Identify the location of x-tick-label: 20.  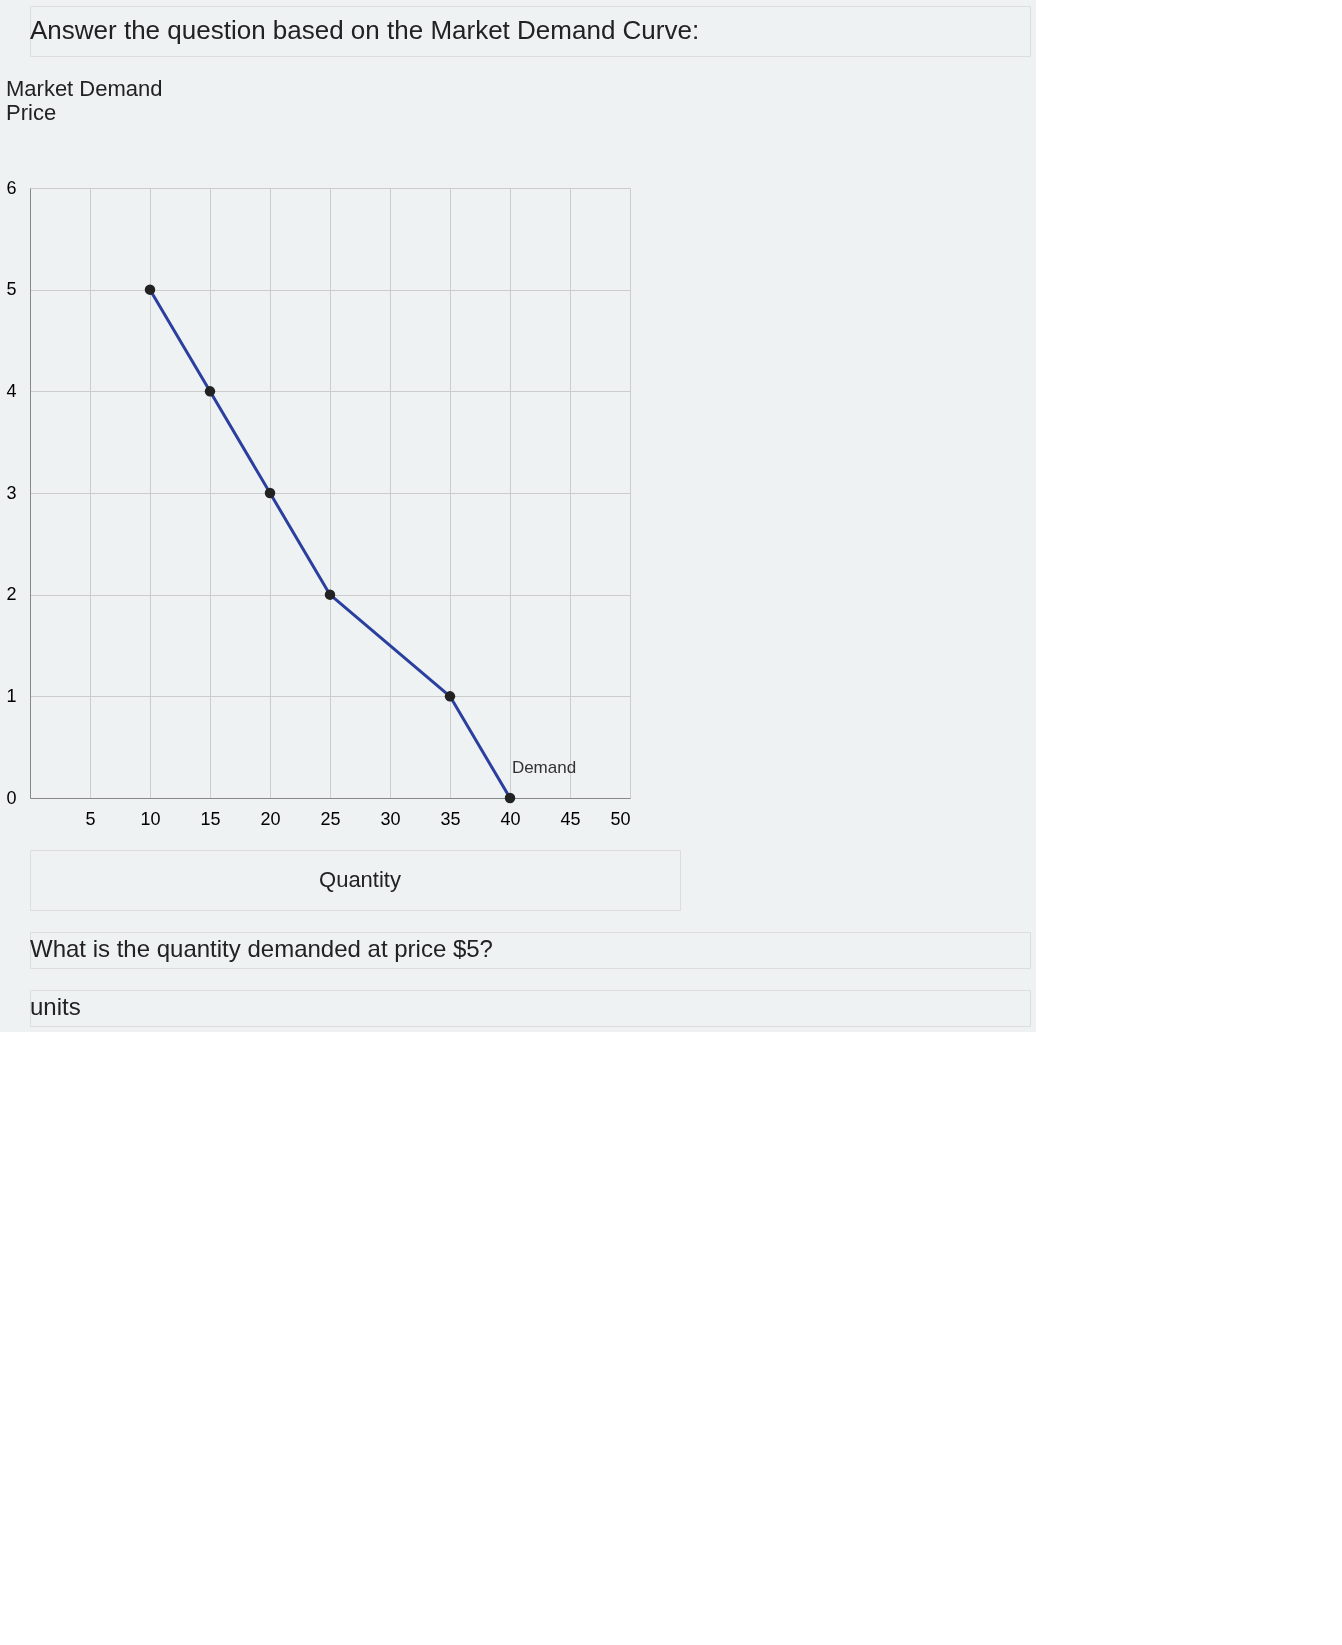
(270, 818).